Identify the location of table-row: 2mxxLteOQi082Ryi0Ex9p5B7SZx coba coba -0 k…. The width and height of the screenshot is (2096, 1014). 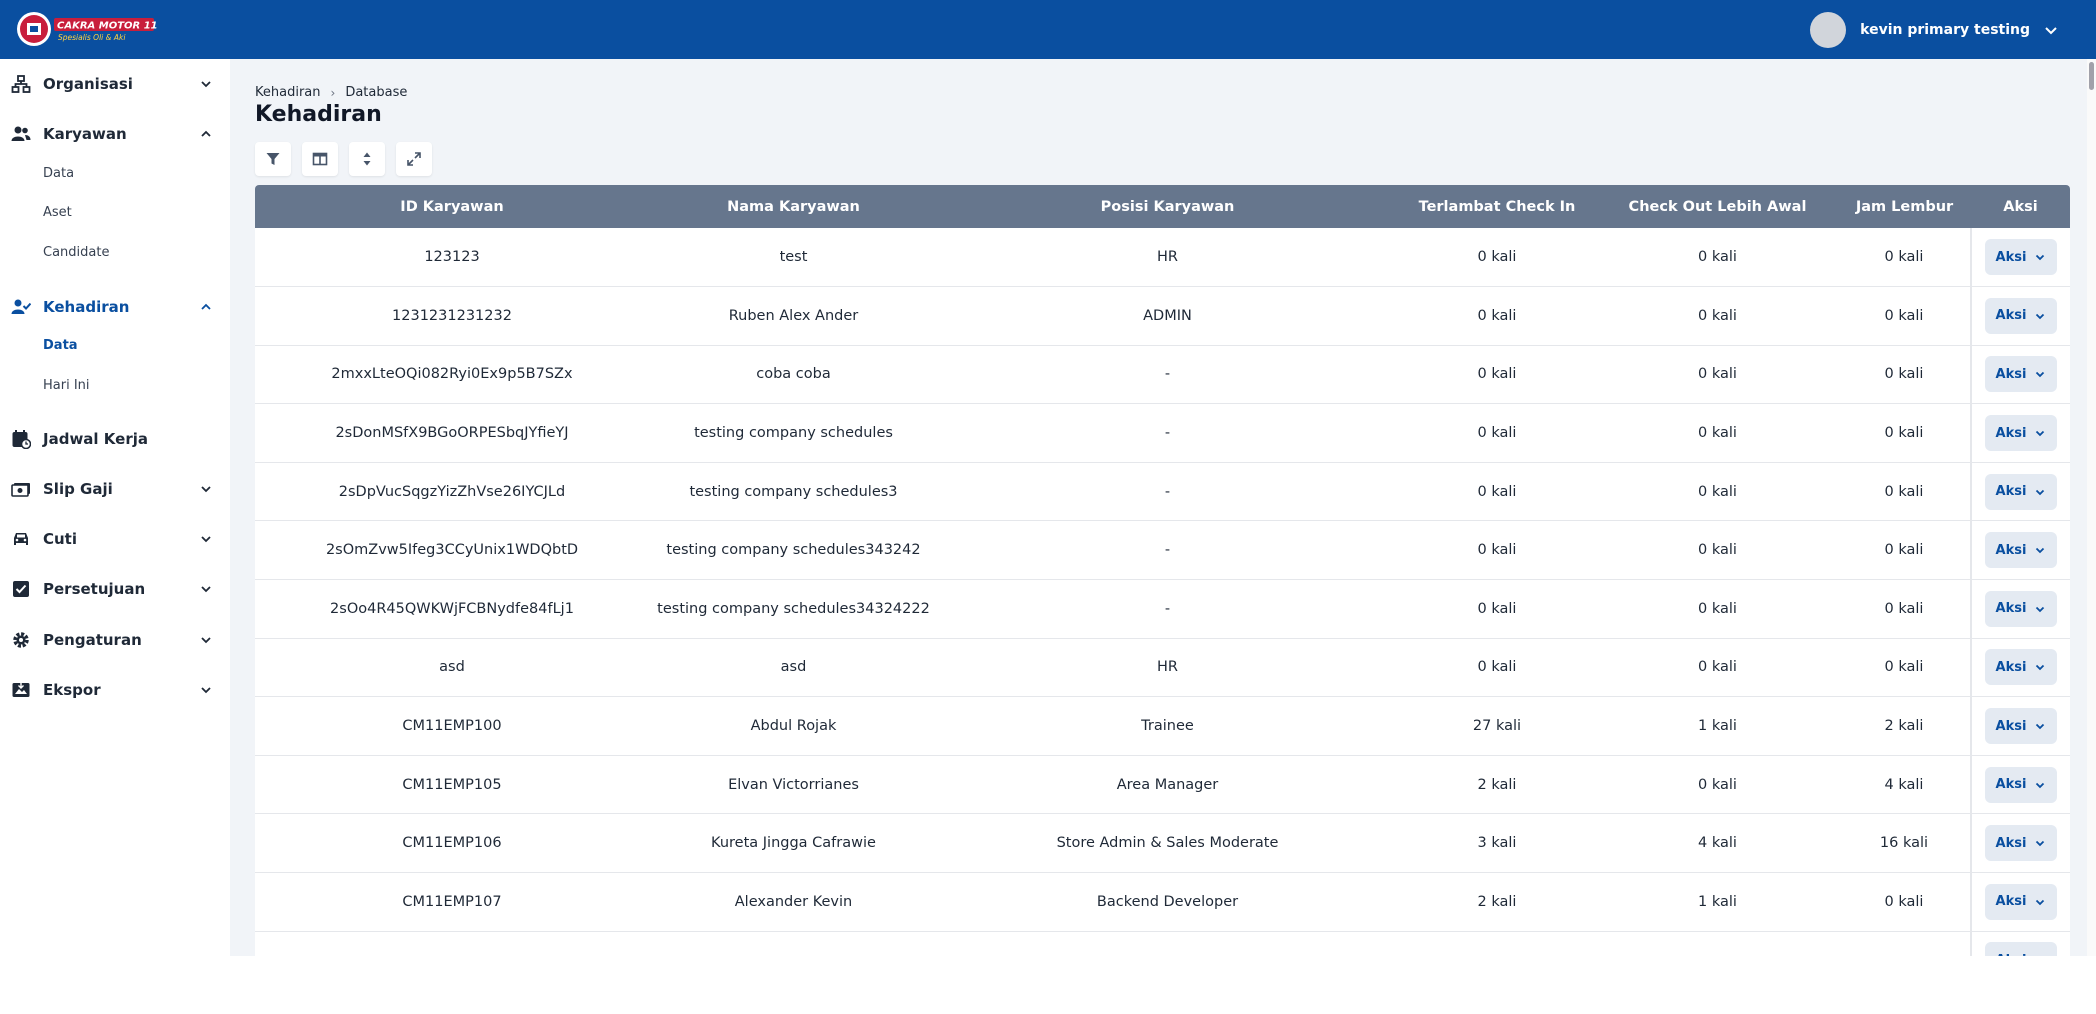
(1162, 375).